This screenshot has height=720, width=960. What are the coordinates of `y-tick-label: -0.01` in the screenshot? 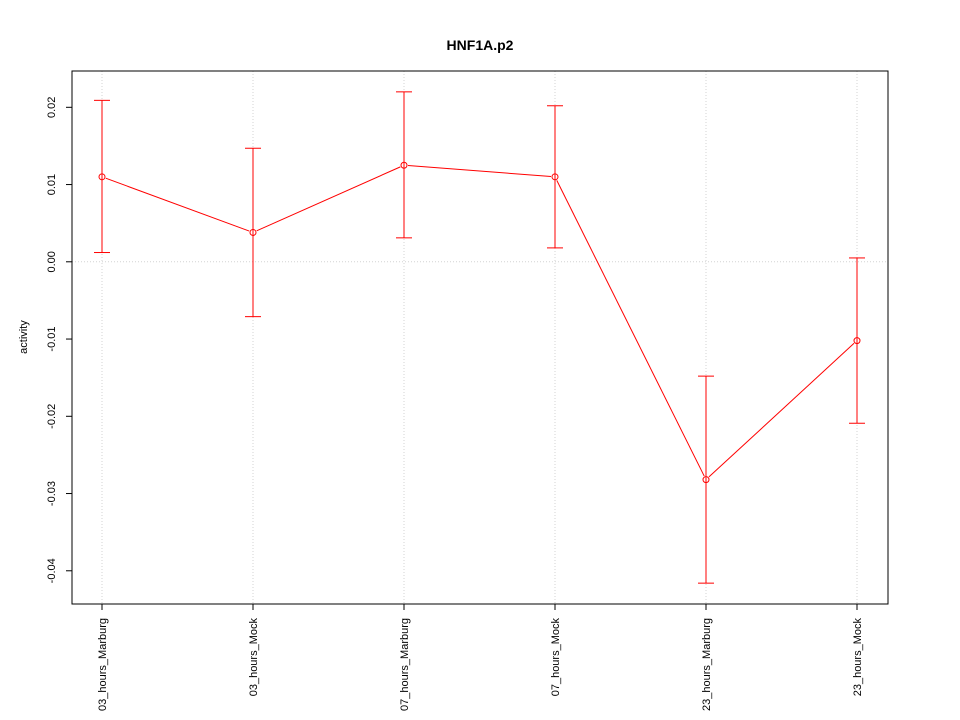 It's located at (52, 339).